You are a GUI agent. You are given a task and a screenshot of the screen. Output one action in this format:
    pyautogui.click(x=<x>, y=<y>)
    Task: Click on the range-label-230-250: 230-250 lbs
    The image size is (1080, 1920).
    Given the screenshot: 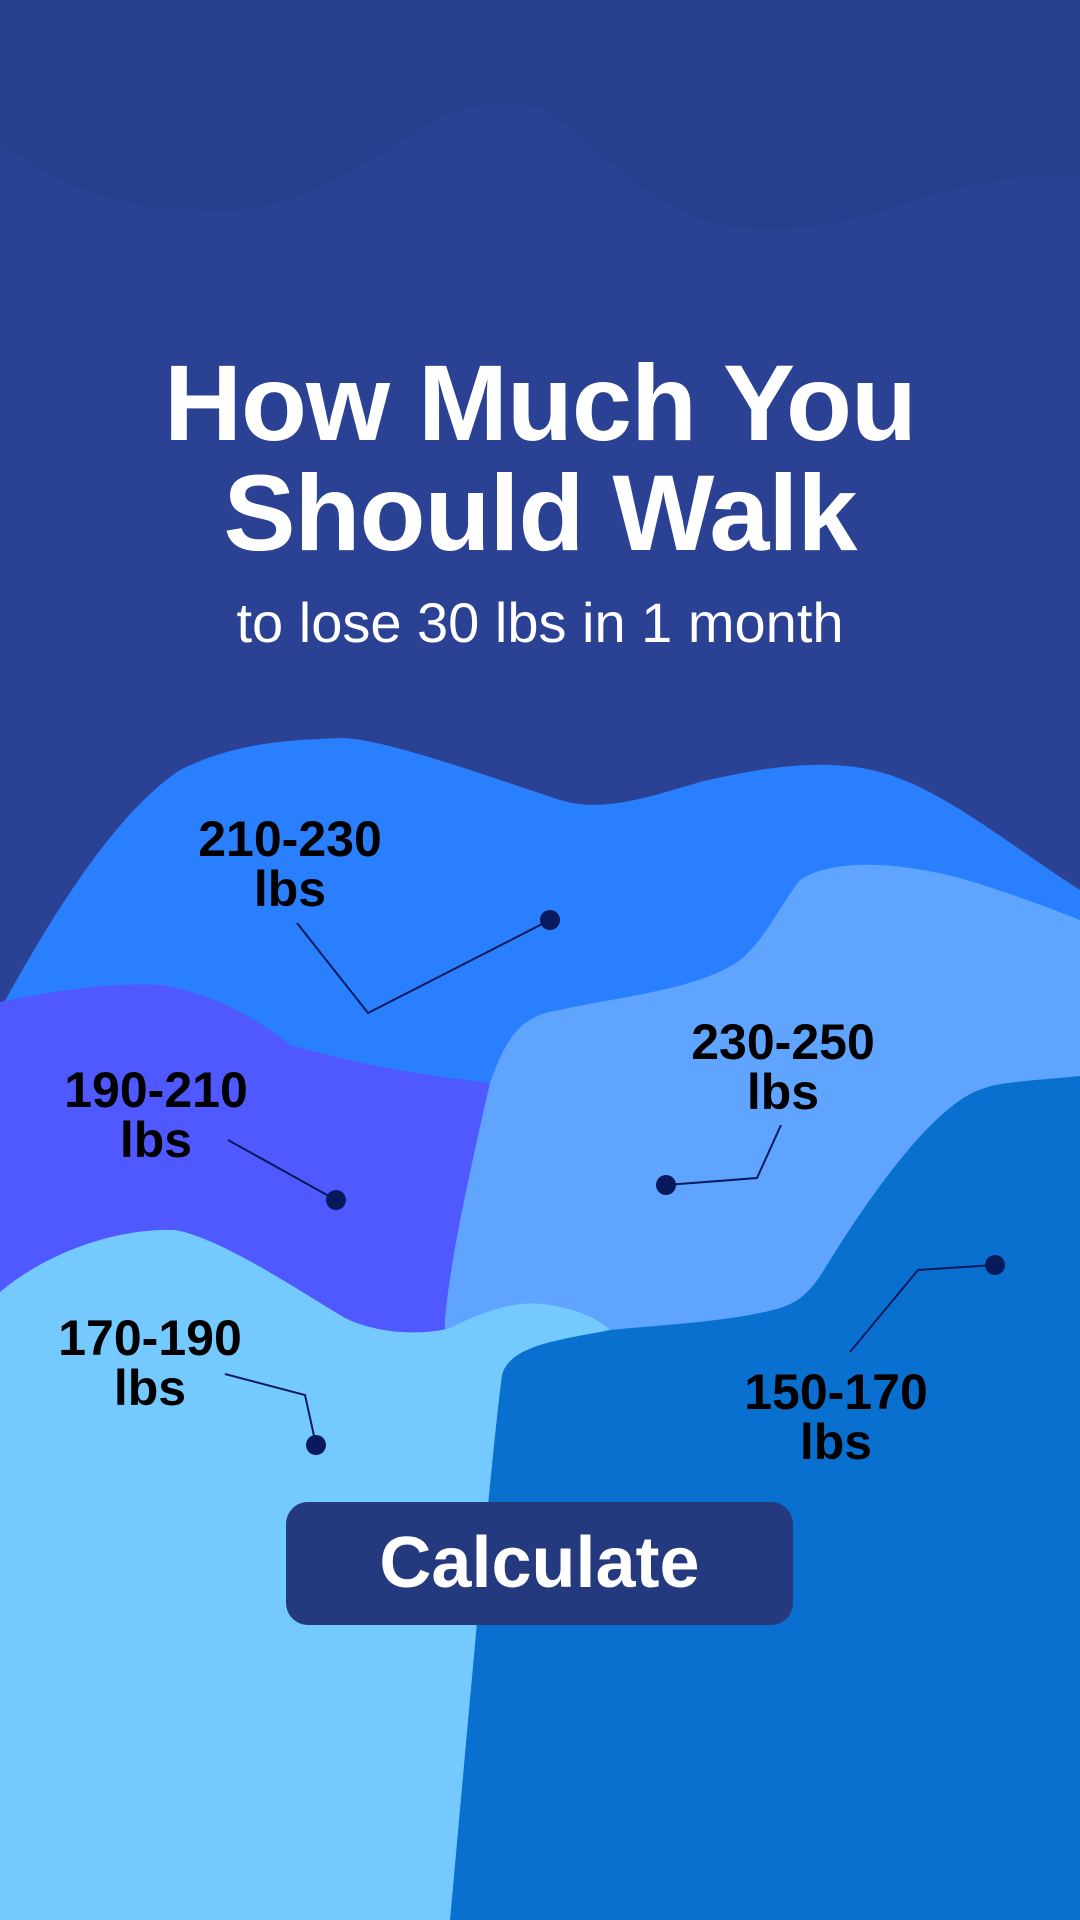 What is the action you would take?
    pyautogui.click(x=783, y=1067)
    